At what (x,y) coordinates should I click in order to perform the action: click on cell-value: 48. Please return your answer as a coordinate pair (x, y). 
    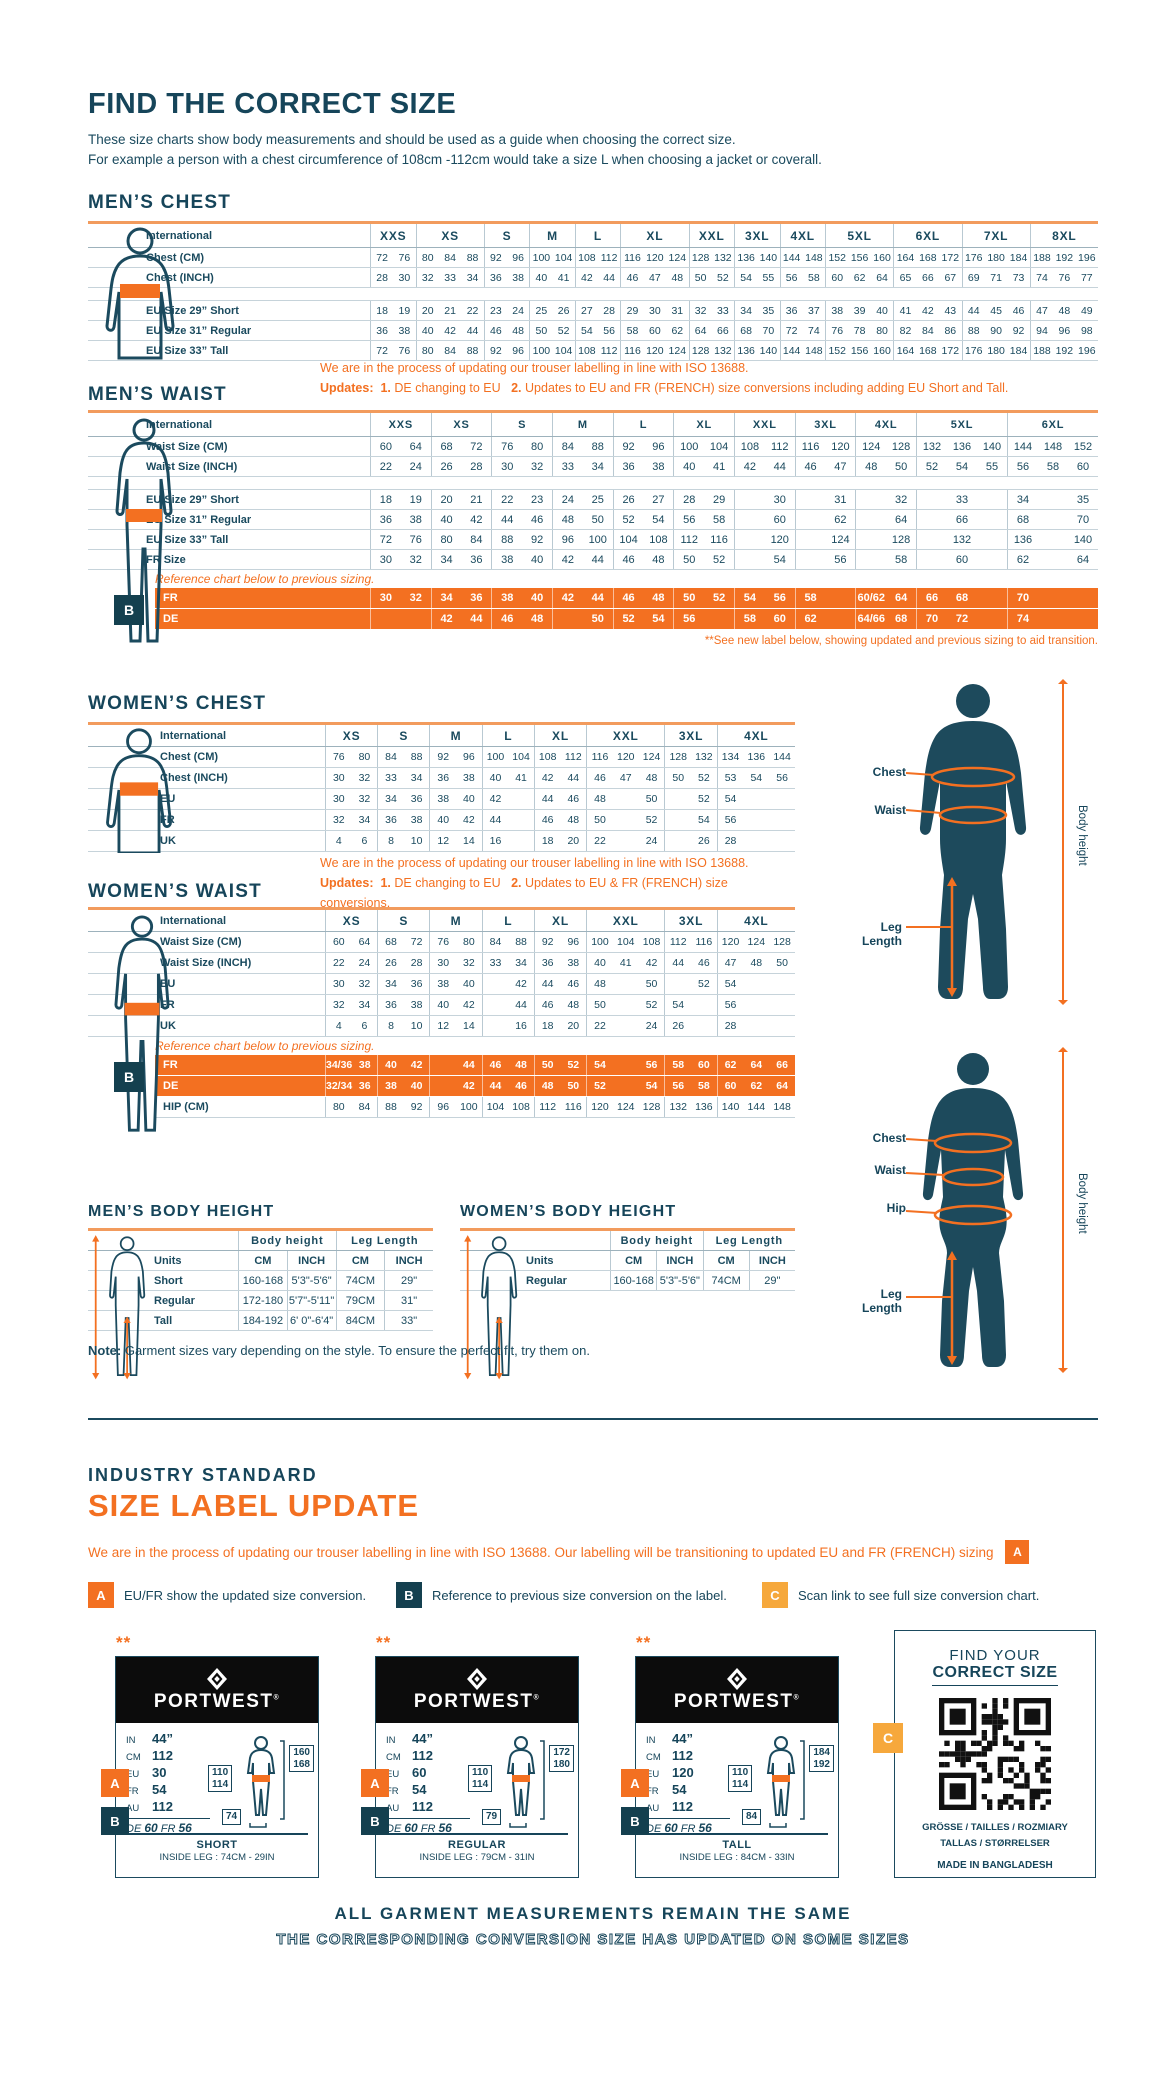
    Looking at the image, I should click on (518, 330).